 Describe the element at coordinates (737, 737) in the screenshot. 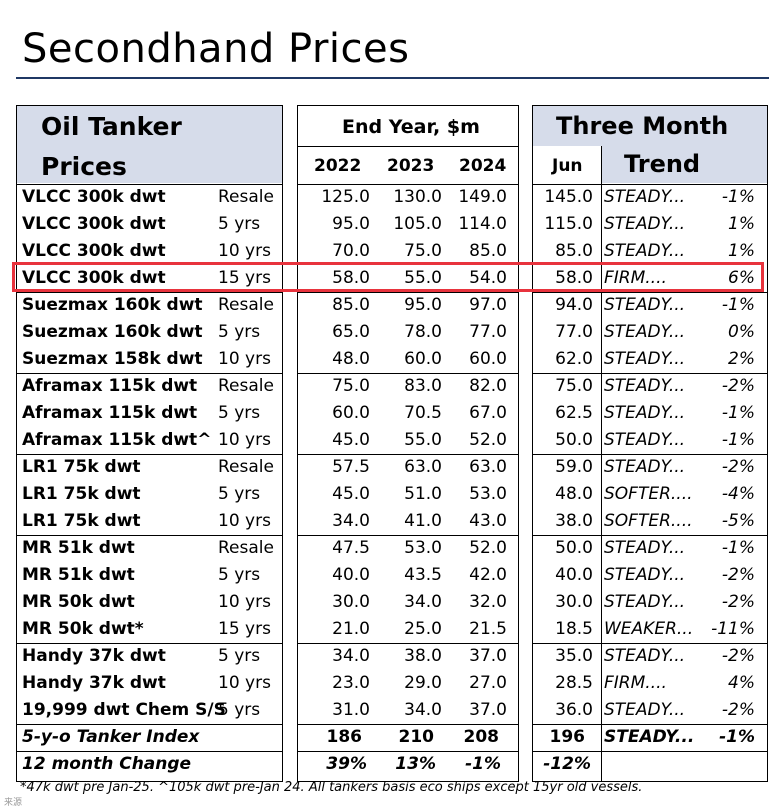

I see `index-pct: -1%` at that location.